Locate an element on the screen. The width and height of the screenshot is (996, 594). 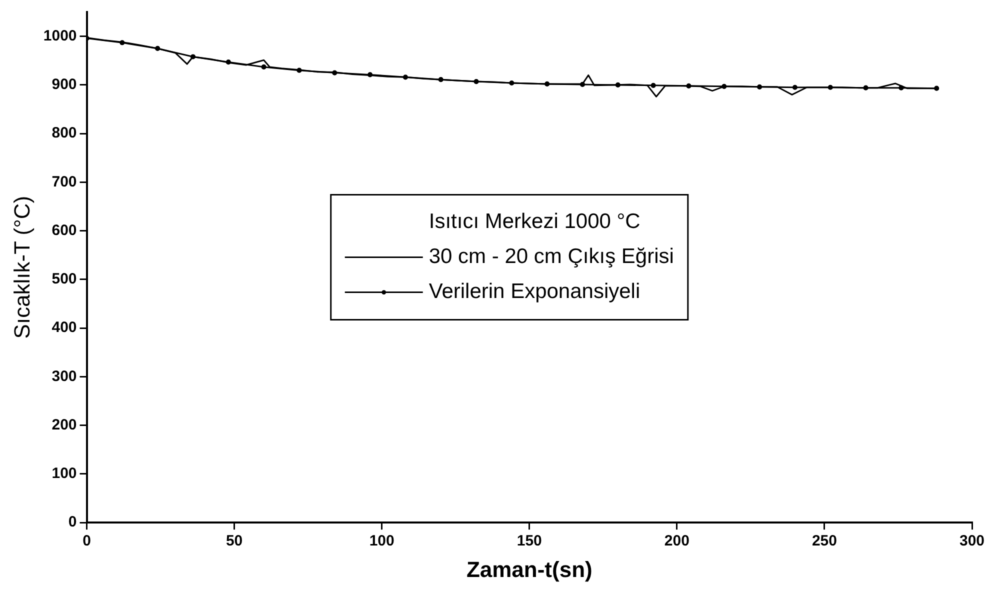
legend-title: Isıtıcı Merkezi 1000 °C is located at coordinates (534, 222).